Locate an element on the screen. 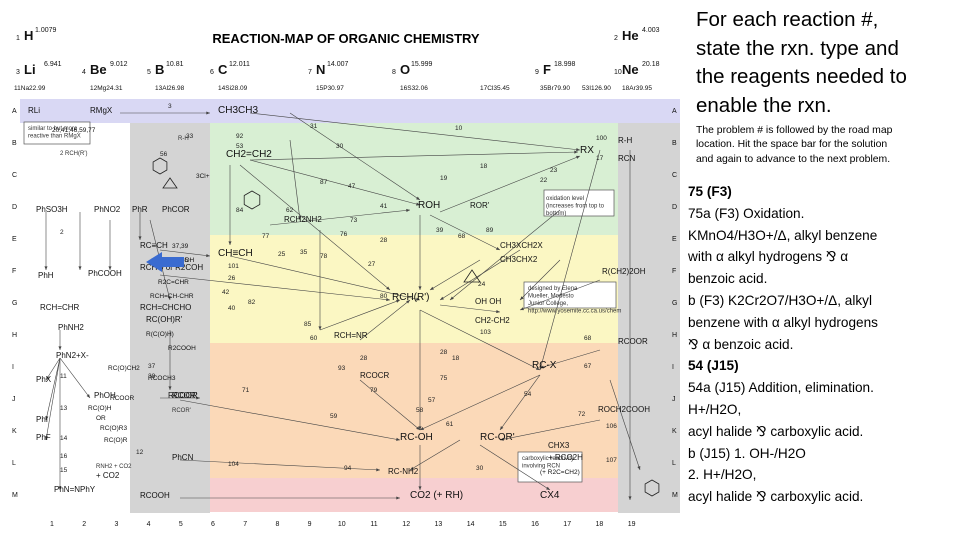 This screenshot has height=540, width=960. small-label-s8: R2COOH is located at coordinates (182, 348).